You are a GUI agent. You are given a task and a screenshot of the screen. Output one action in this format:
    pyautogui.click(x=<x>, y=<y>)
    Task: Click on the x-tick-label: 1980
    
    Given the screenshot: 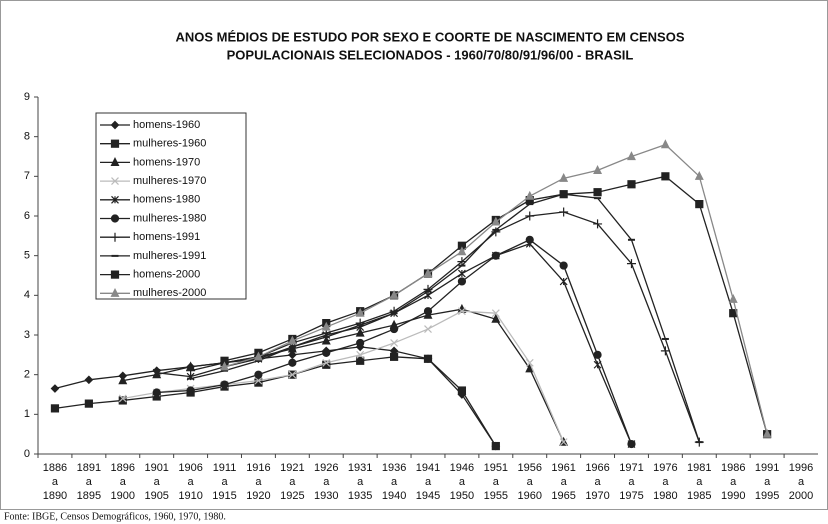 What is the action you would take?
    pyautogui.click(x=665, y=496)
    